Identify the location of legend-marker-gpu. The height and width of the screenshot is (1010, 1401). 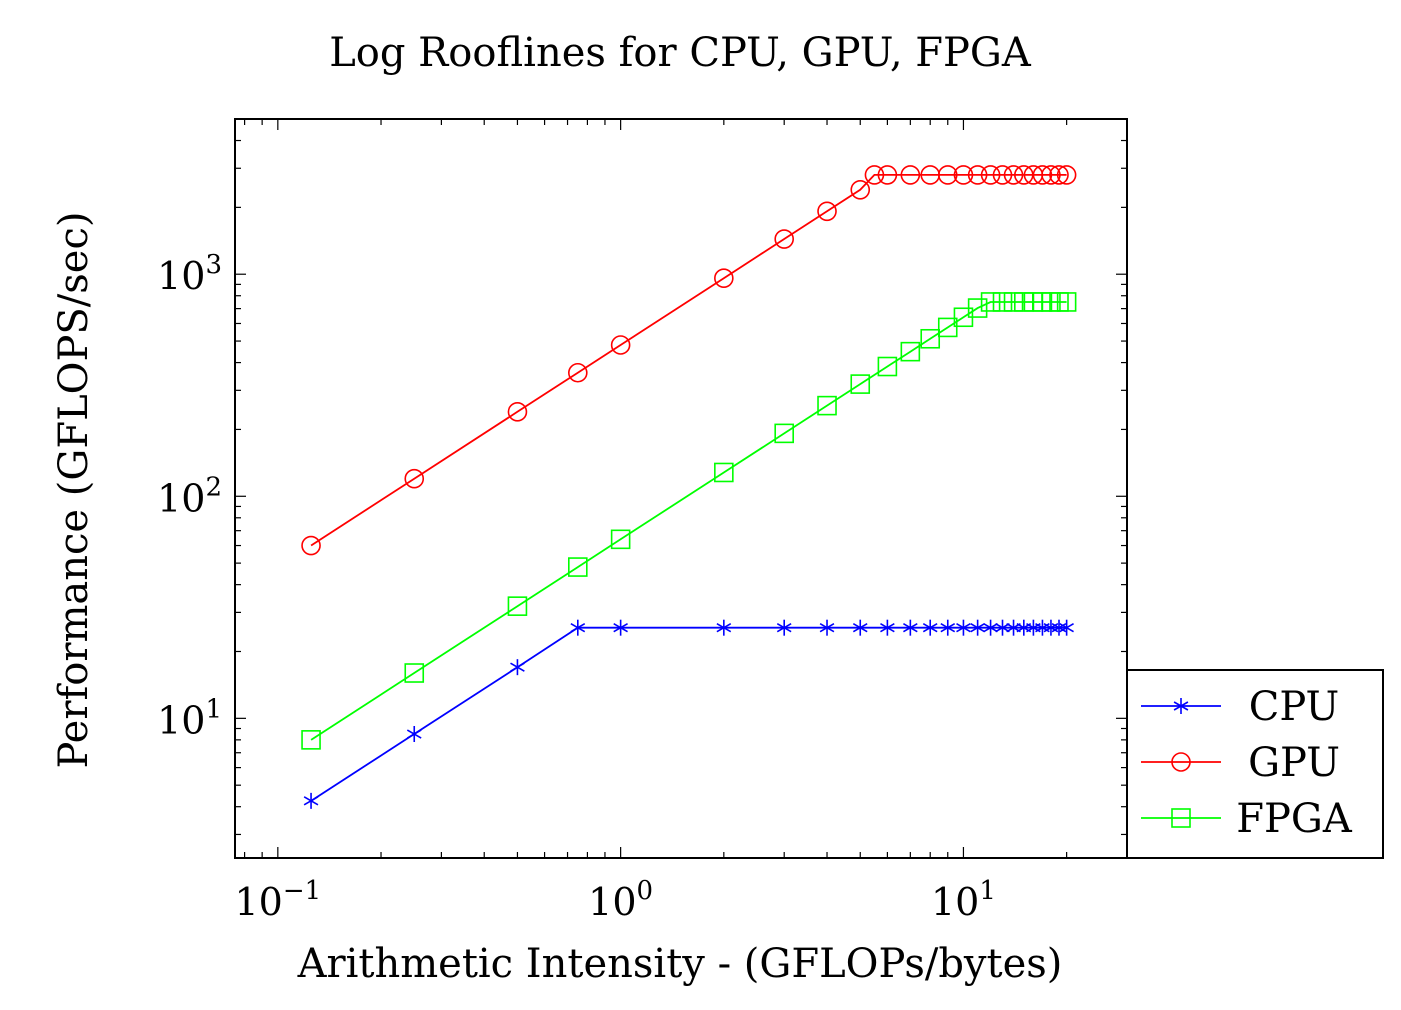
(1181, 762).